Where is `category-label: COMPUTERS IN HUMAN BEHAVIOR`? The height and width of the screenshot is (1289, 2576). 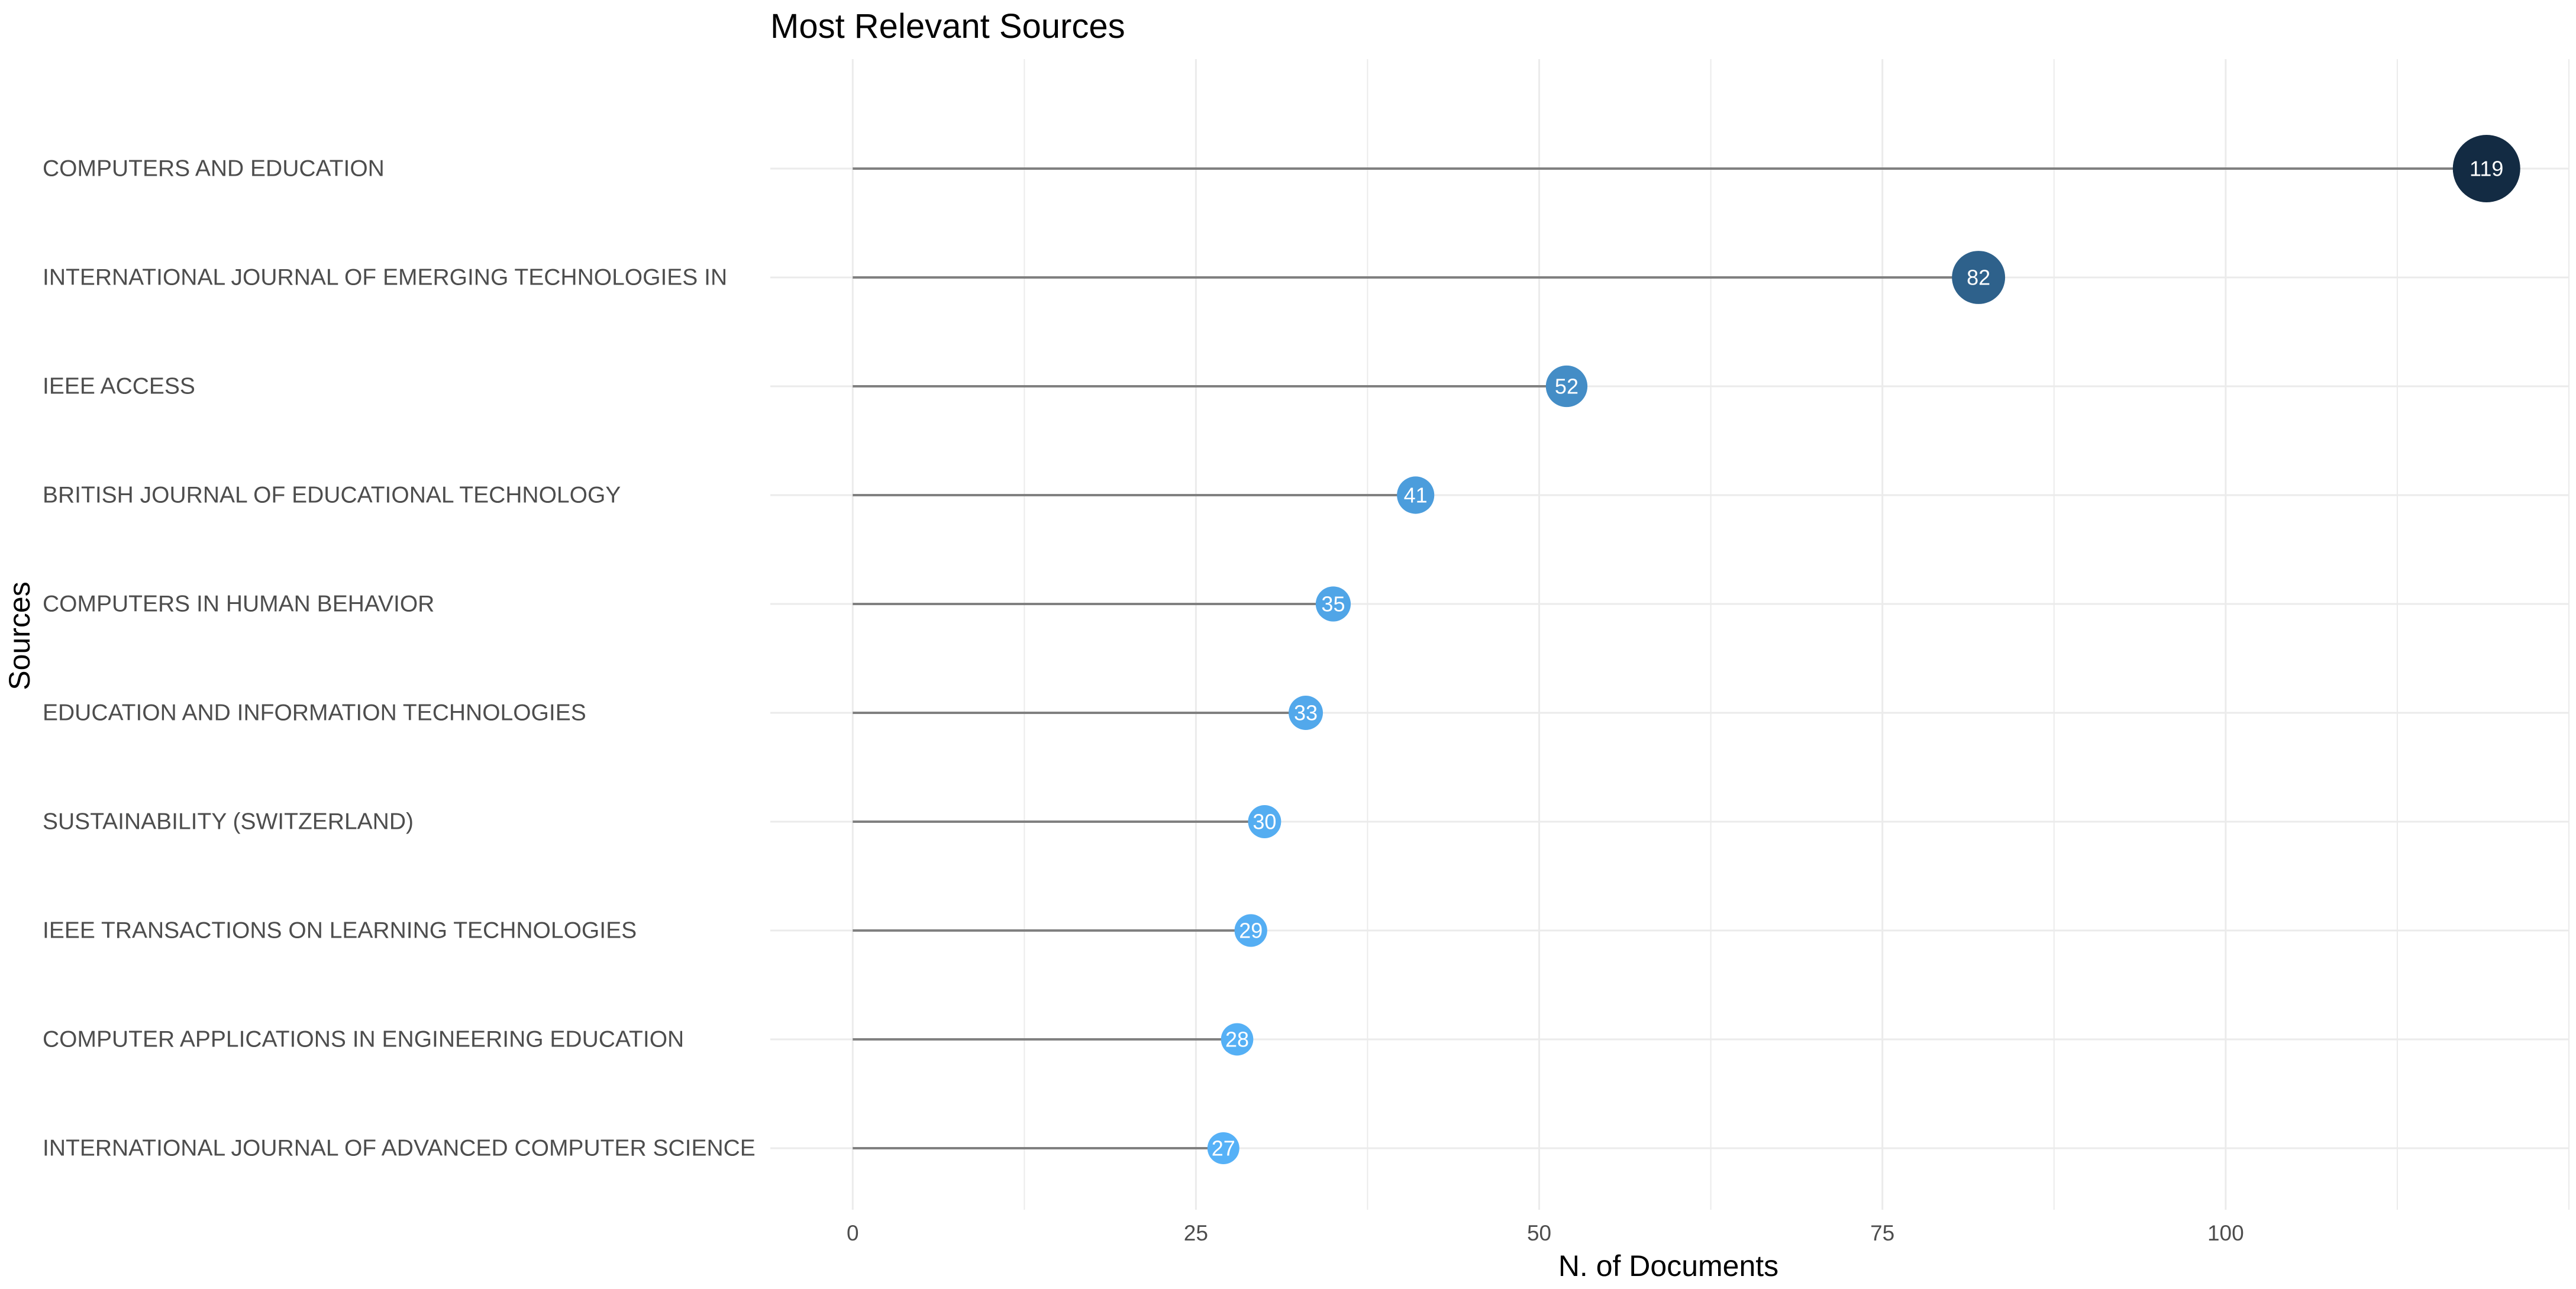
category-label: COMPUTERS IN HUMAN BEHAVIOR is located at coordinates (238, 605).